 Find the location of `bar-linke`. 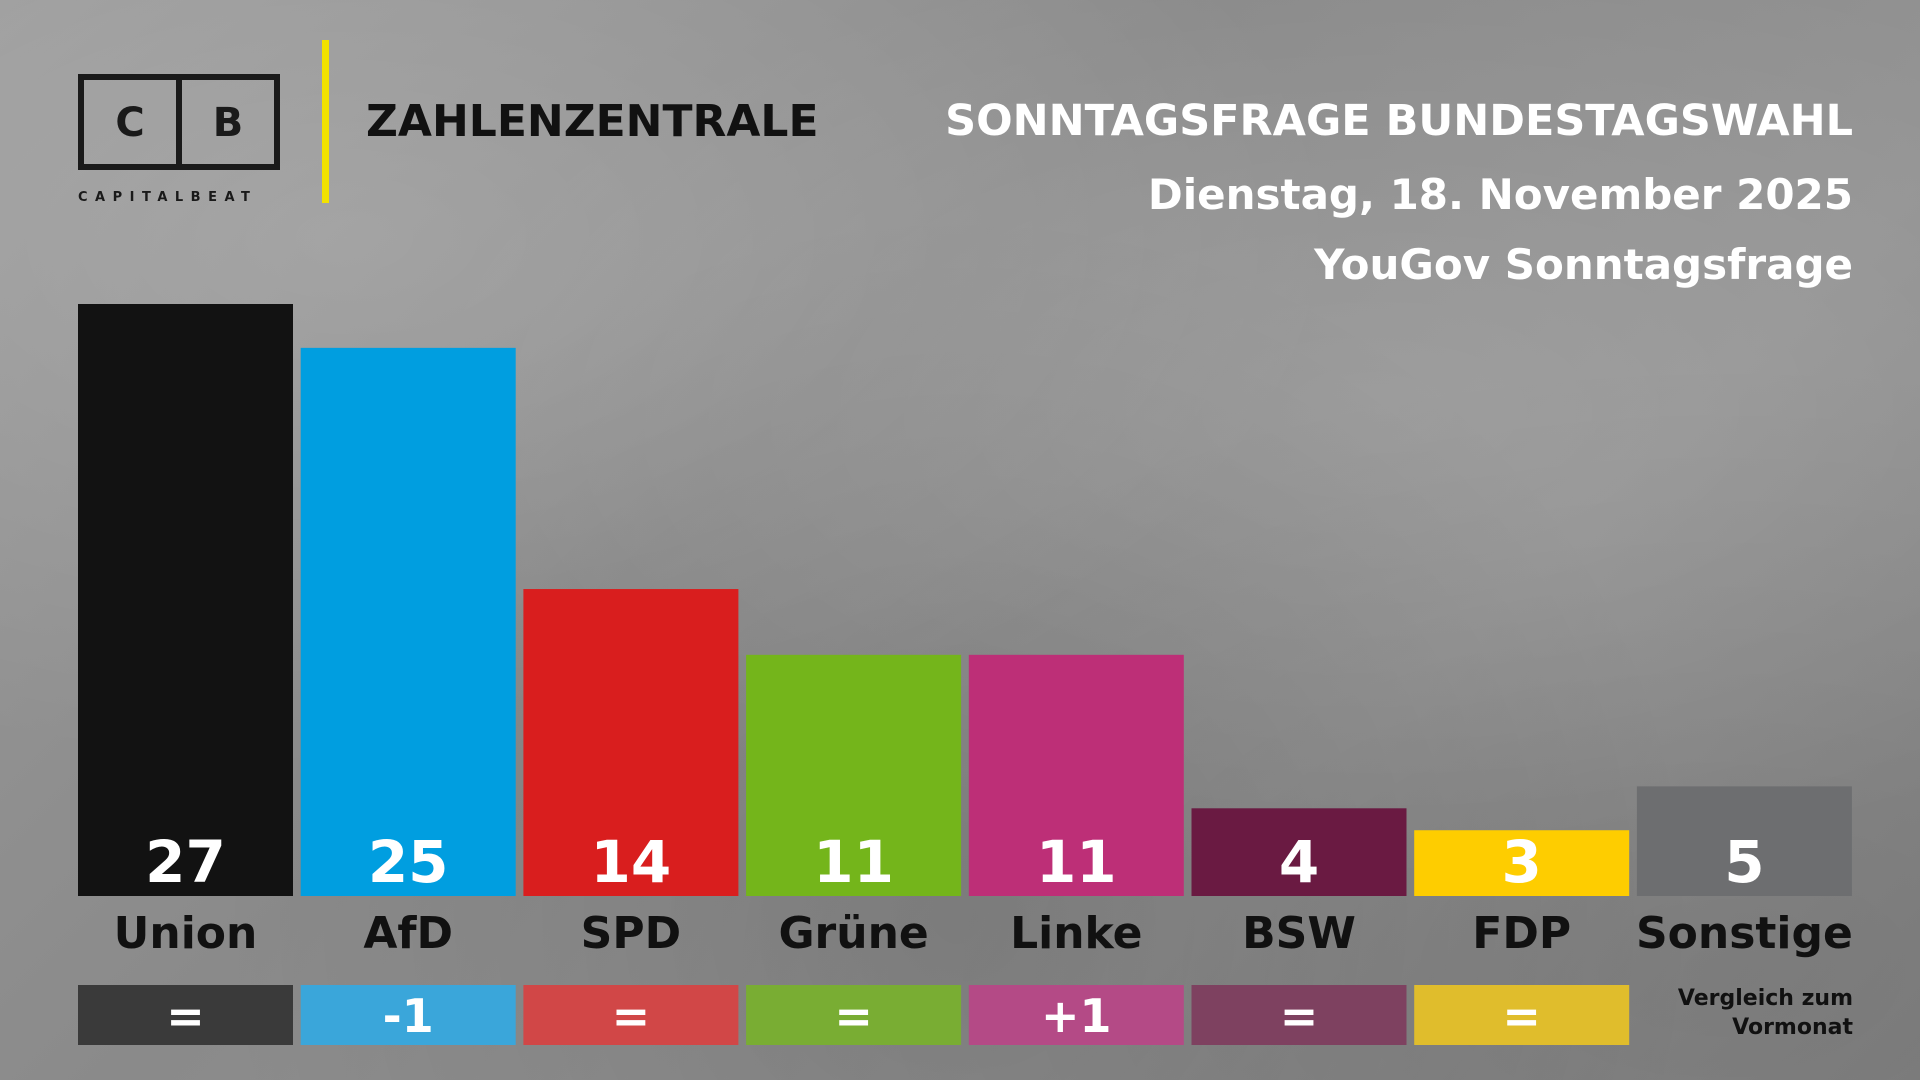

bar-linke is located at coordinates (1076, 775).